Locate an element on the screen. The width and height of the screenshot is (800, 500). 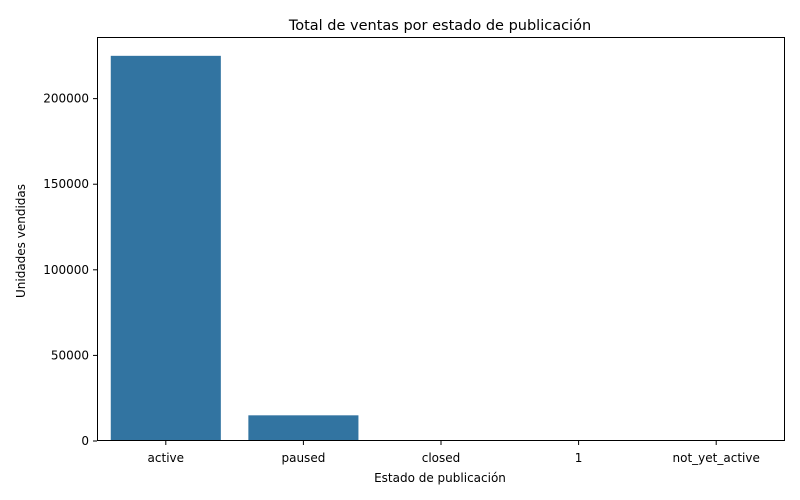
y-tick-label: 150000 is located at coordinates (66, 184).